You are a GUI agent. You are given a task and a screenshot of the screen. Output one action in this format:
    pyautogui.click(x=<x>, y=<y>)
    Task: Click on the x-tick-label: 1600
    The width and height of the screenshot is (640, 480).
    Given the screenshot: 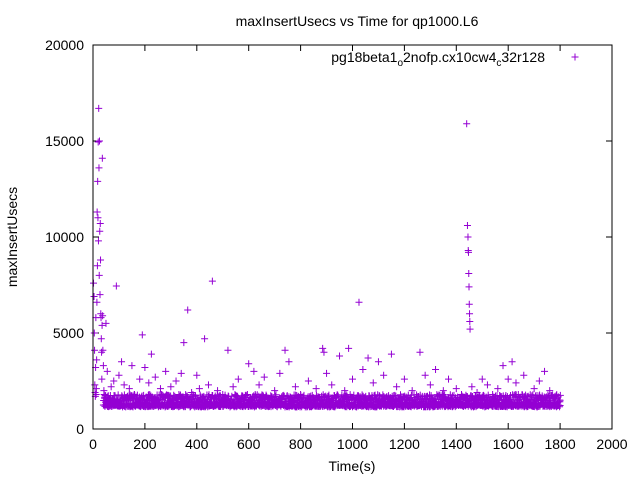 What is the action you would take?
    pyautogui.click(x=508, y=444)
    